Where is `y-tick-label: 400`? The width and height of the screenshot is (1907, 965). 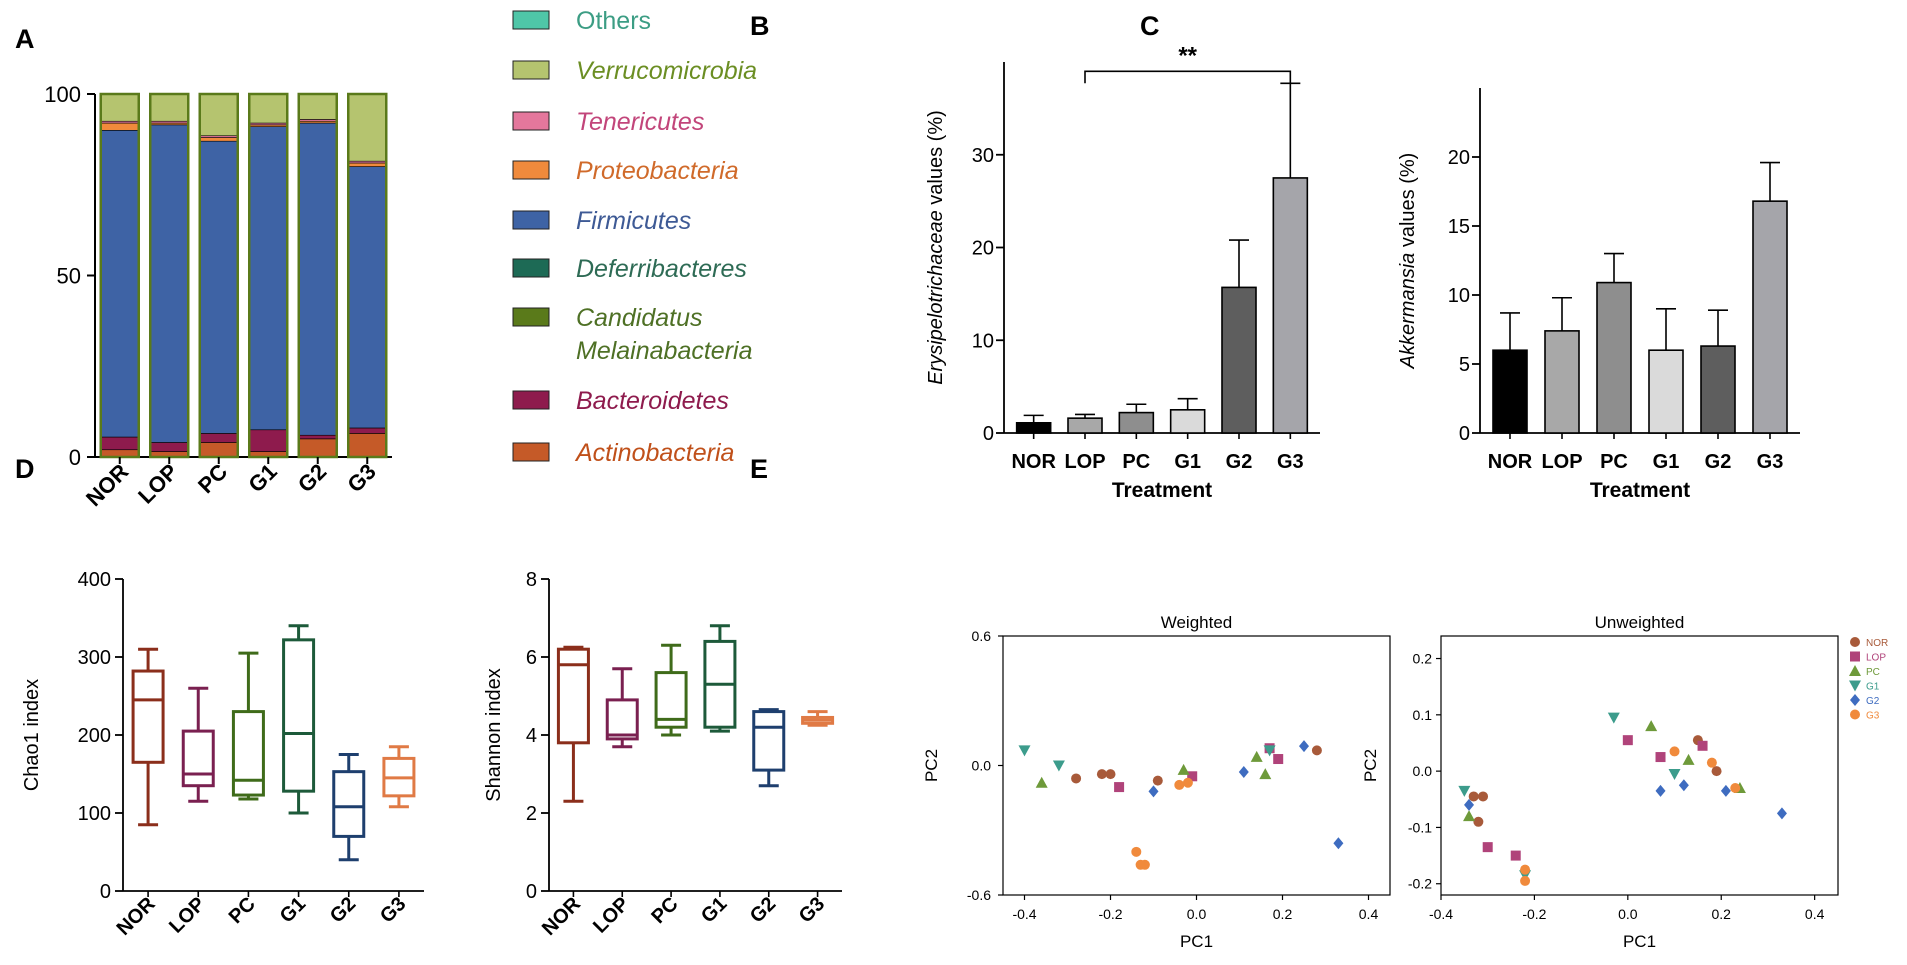 y-tick-label: 400 is located at coordinates (94, 580).